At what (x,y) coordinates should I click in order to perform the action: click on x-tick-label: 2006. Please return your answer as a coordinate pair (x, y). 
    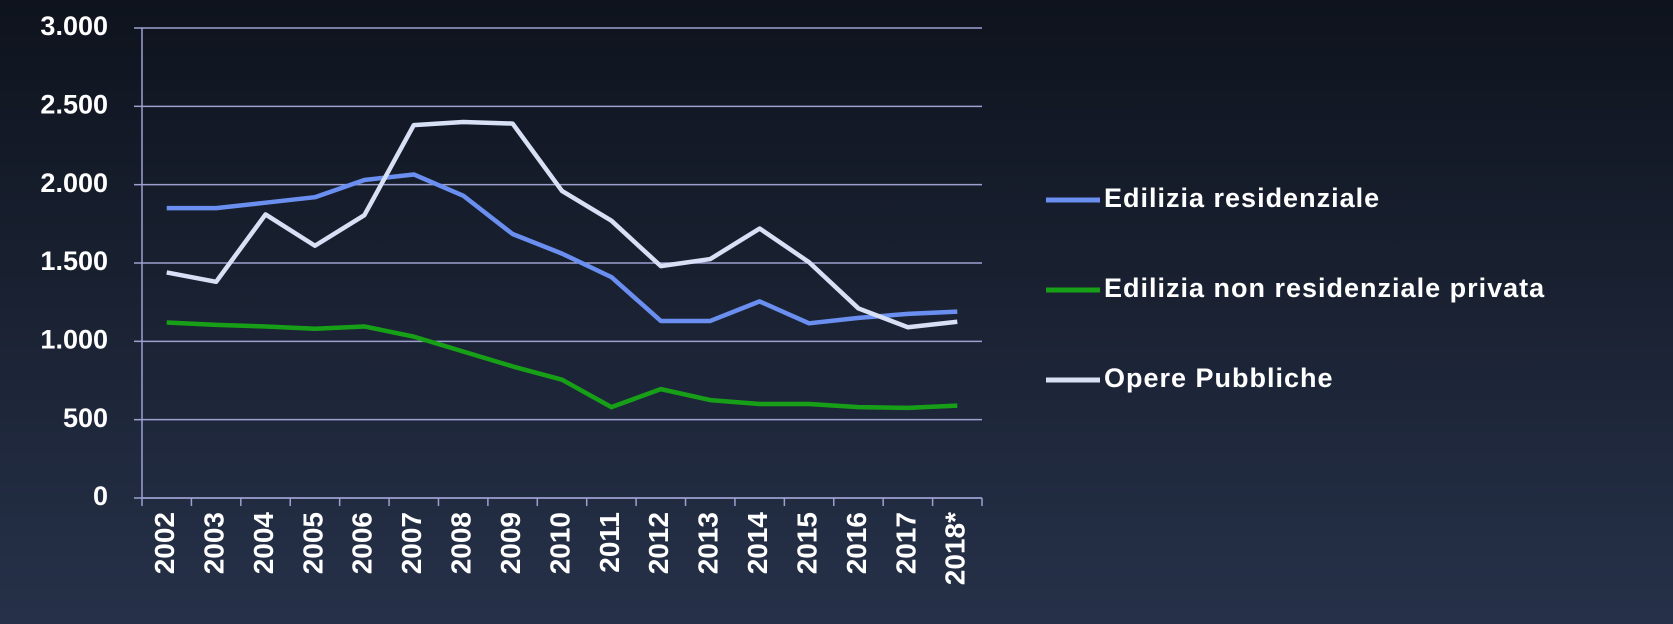
    Looking at the image, I should click on (362, 543).